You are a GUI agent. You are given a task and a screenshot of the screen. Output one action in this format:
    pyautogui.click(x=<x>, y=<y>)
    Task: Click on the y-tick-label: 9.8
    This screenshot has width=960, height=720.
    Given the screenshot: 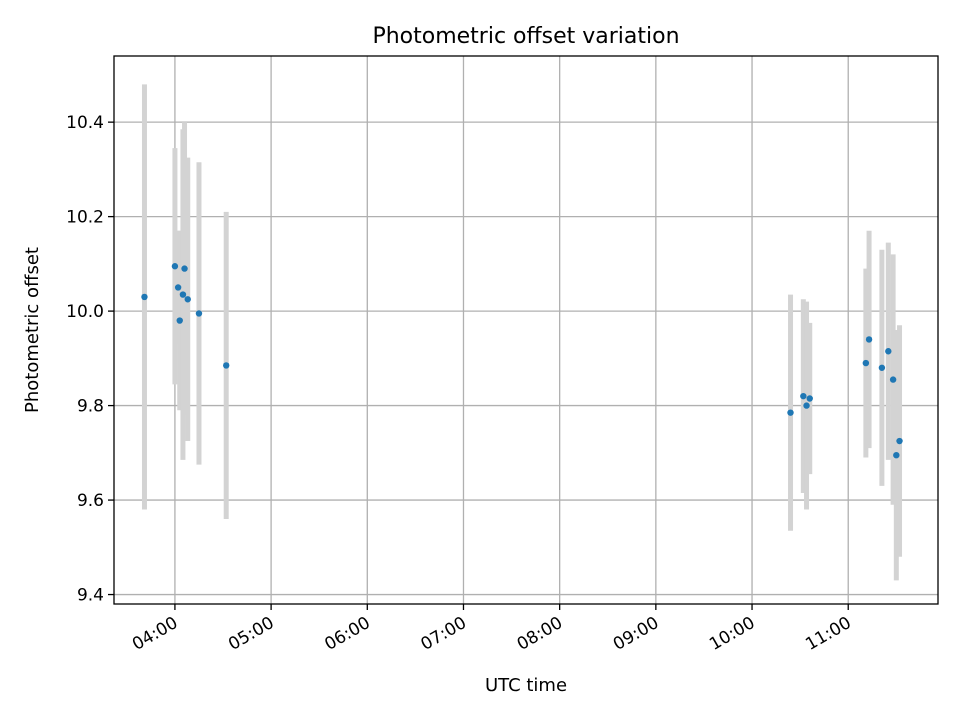 What is the action you would take?
    pyautogui.click(x=90, y=407)
    